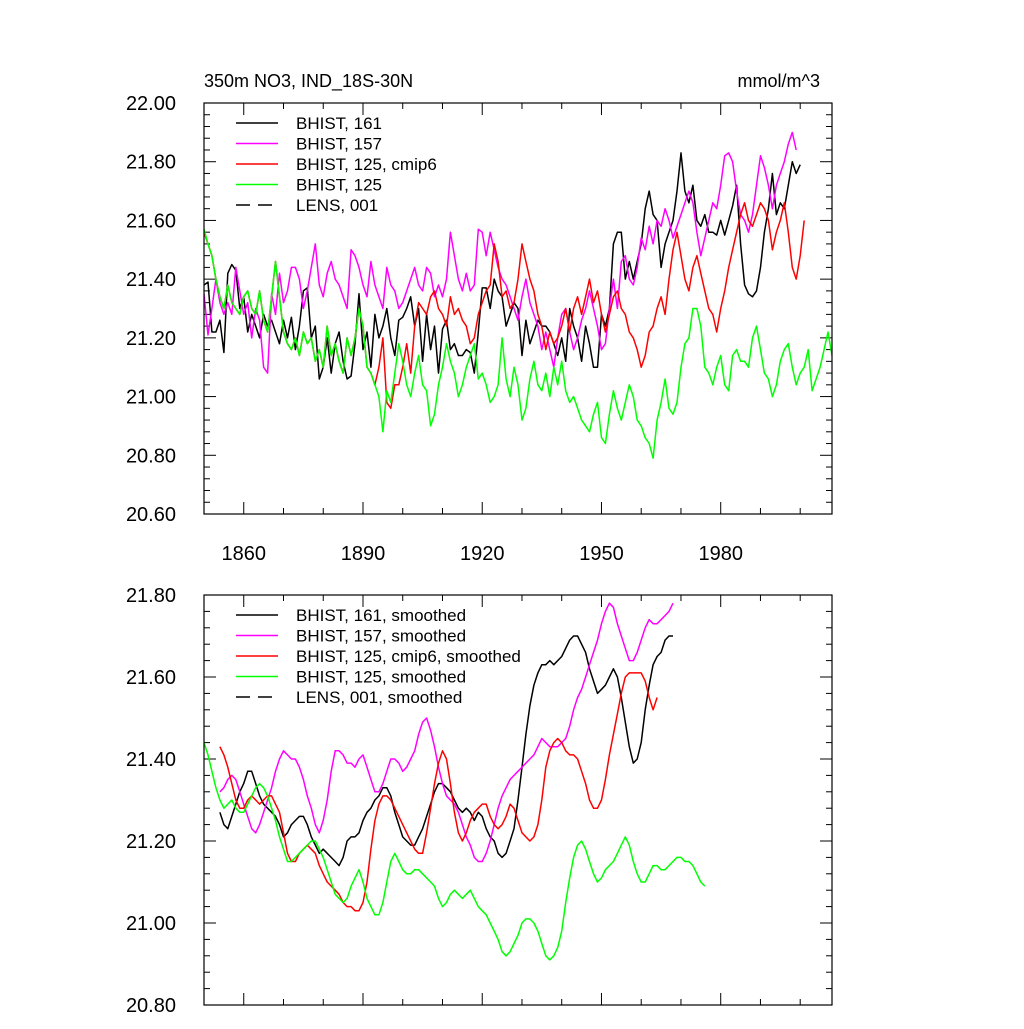 The width and height of the screenshot is (1024, 1029). I want to click on legend-label: BHIST, 125, cmip6, so click(366, 164).